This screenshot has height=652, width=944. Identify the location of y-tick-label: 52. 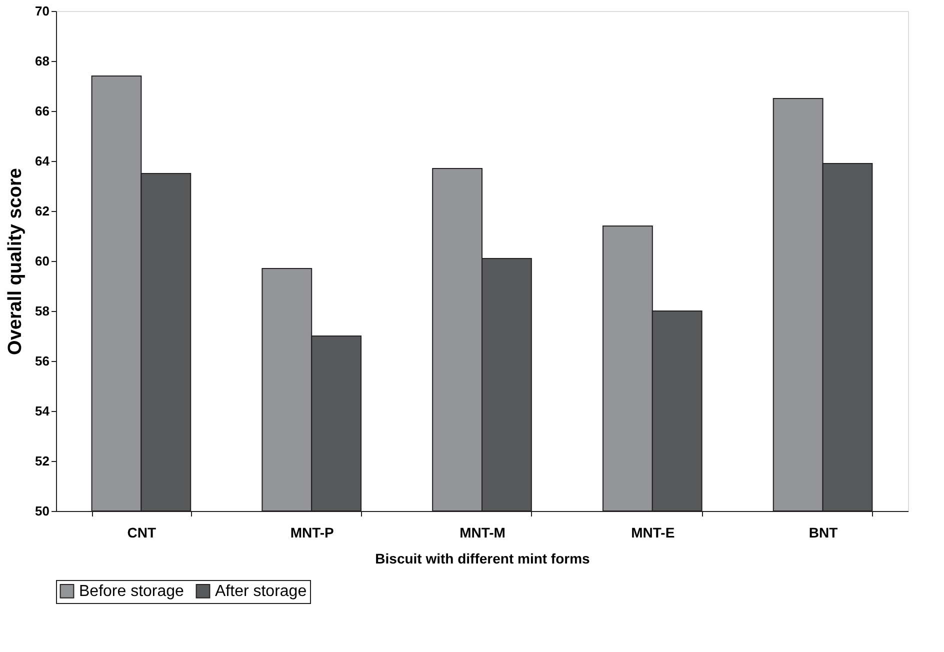
(42, 461).